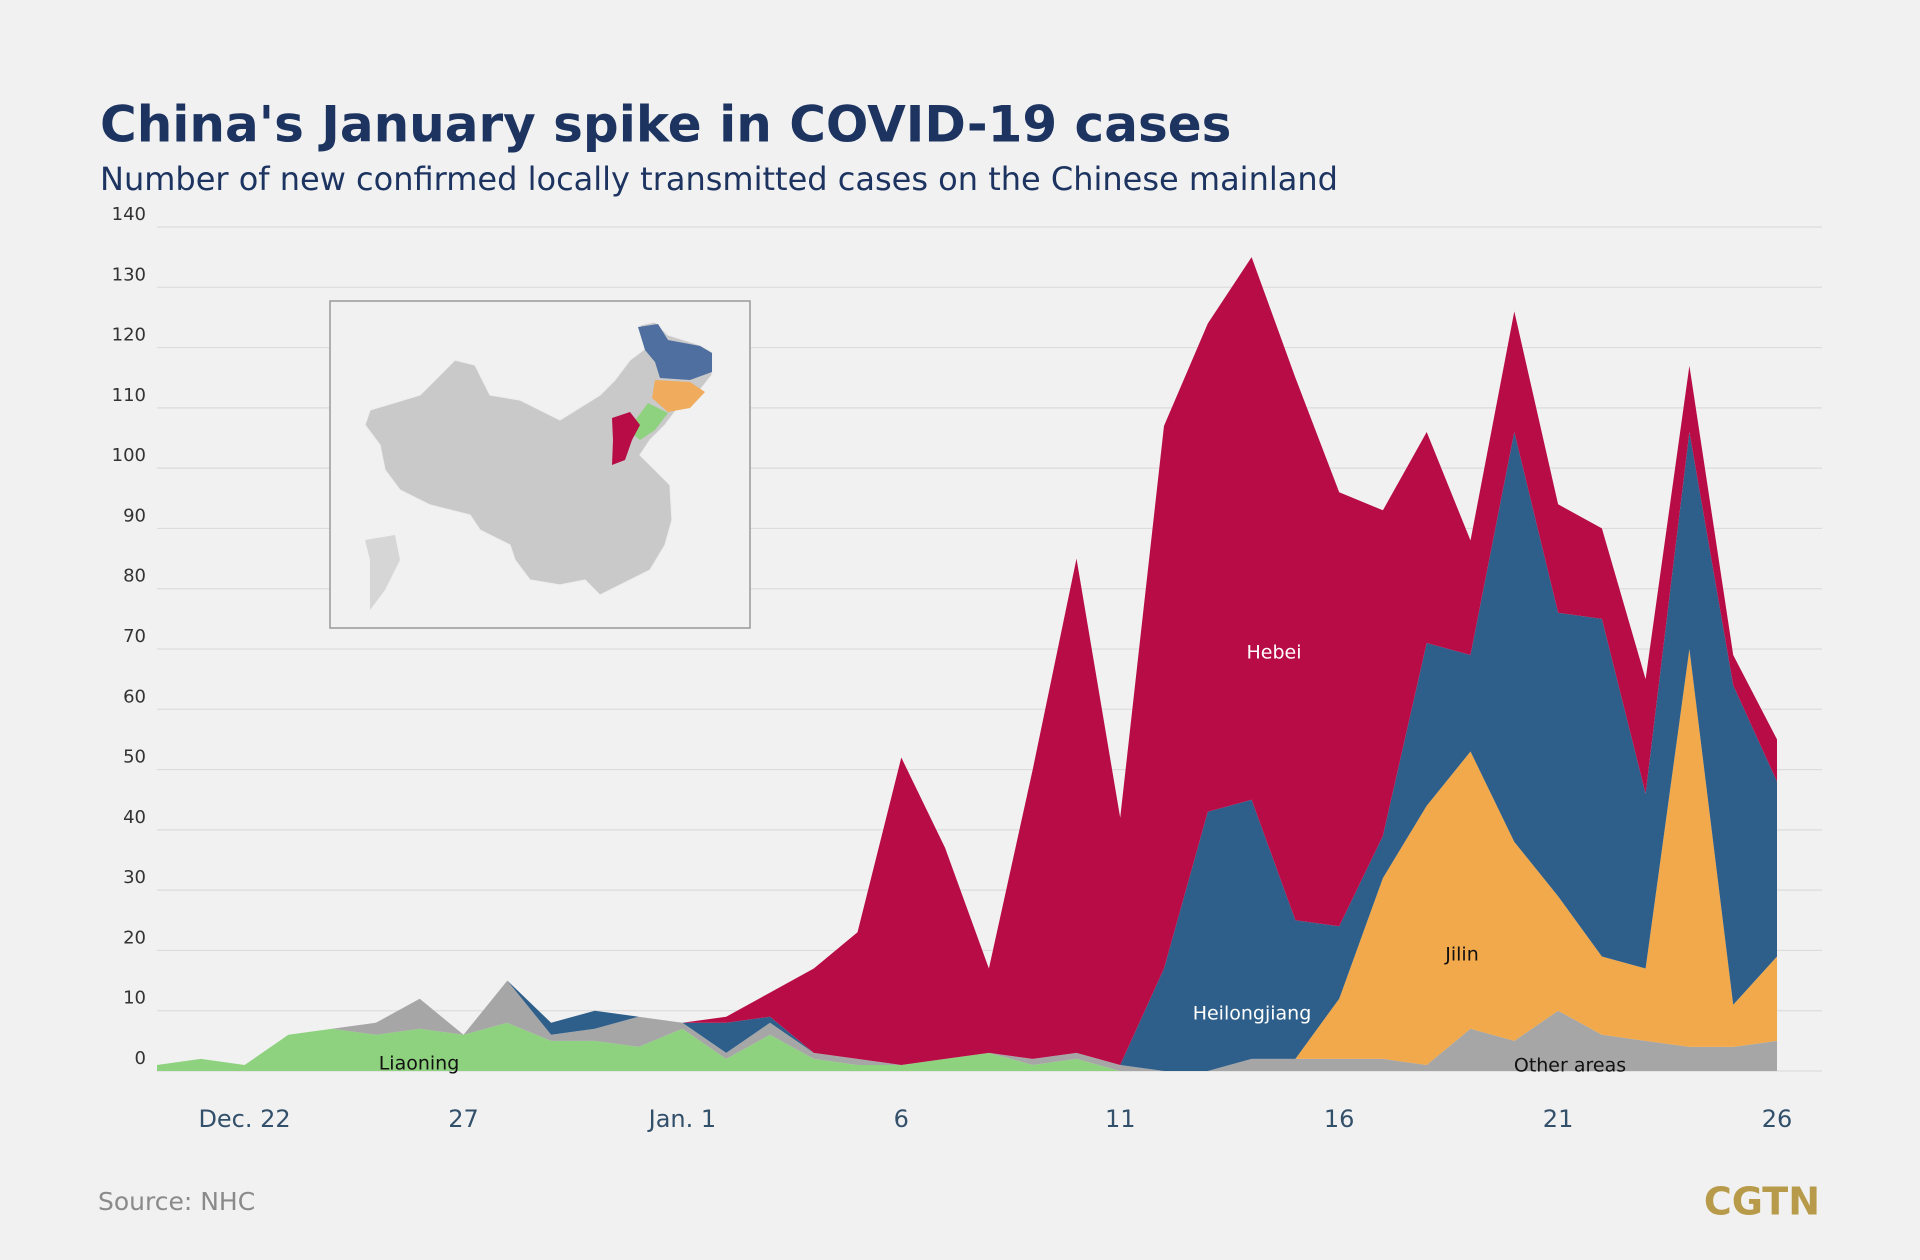 The height and width of the screenshot is (1260, 1920). I want to click on y-tick-label: 90, so click(134, 515).